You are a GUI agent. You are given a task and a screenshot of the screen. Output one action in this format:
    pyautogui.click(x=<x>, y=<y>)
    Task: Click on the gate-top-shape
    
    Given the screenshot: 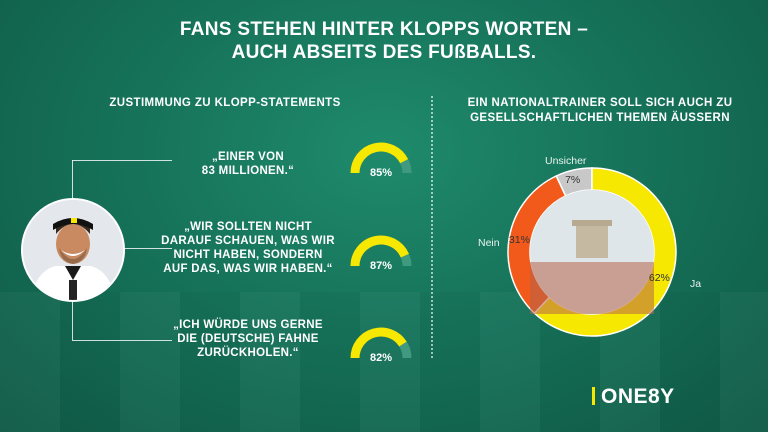 What is the action you would take?
    pyautogui.click(x=592, y=223)
    